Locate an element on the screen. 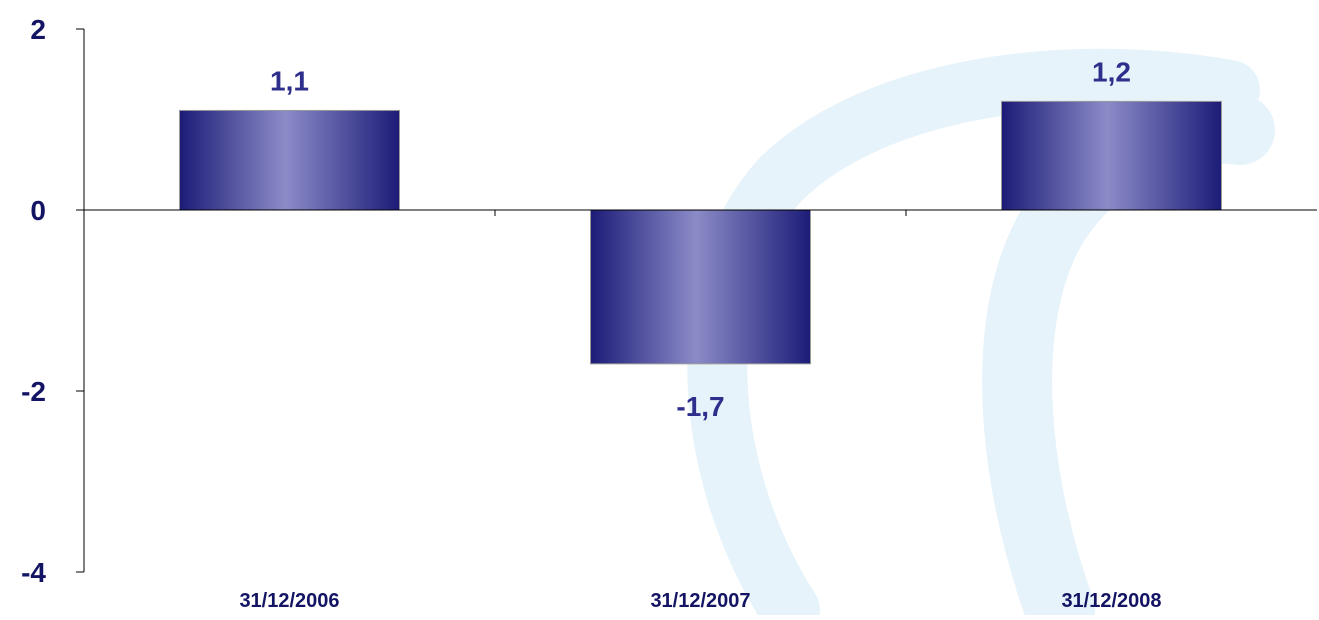 The height and width of the screenshot is (620, 1319). x-category-label: 31/12/2006 is located at coordinates (289, 601).